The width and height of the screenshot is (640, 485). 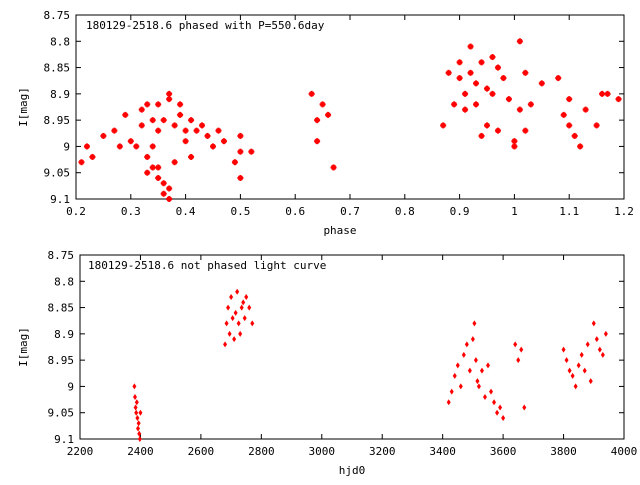 What do you see at coordinates (205, 25) in the screenshot?
I see `phased-plot-title: 180129-2518.6 phased with P=550.6day` at bounding box center [205, 25].